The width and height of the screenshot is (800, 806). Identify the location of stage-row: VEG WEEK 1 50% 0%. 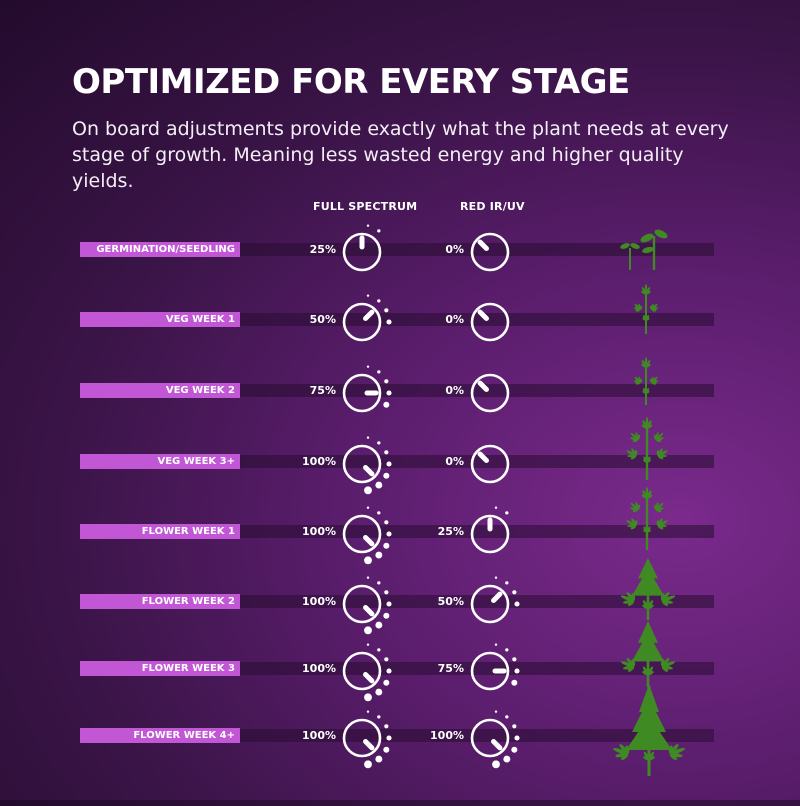
(400, 342).